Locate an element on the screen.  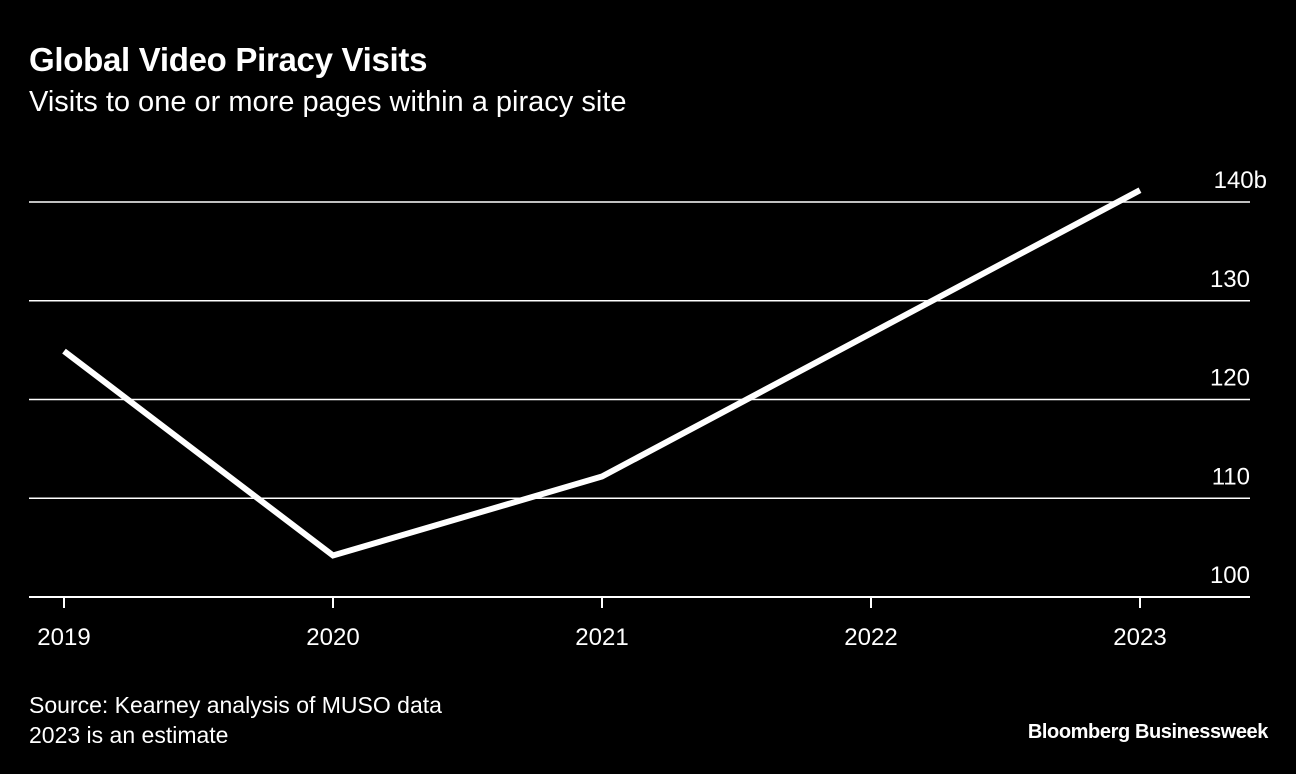
source-note: Source: Kearney analysis of MUSO data is located at coordinates (235, 705).